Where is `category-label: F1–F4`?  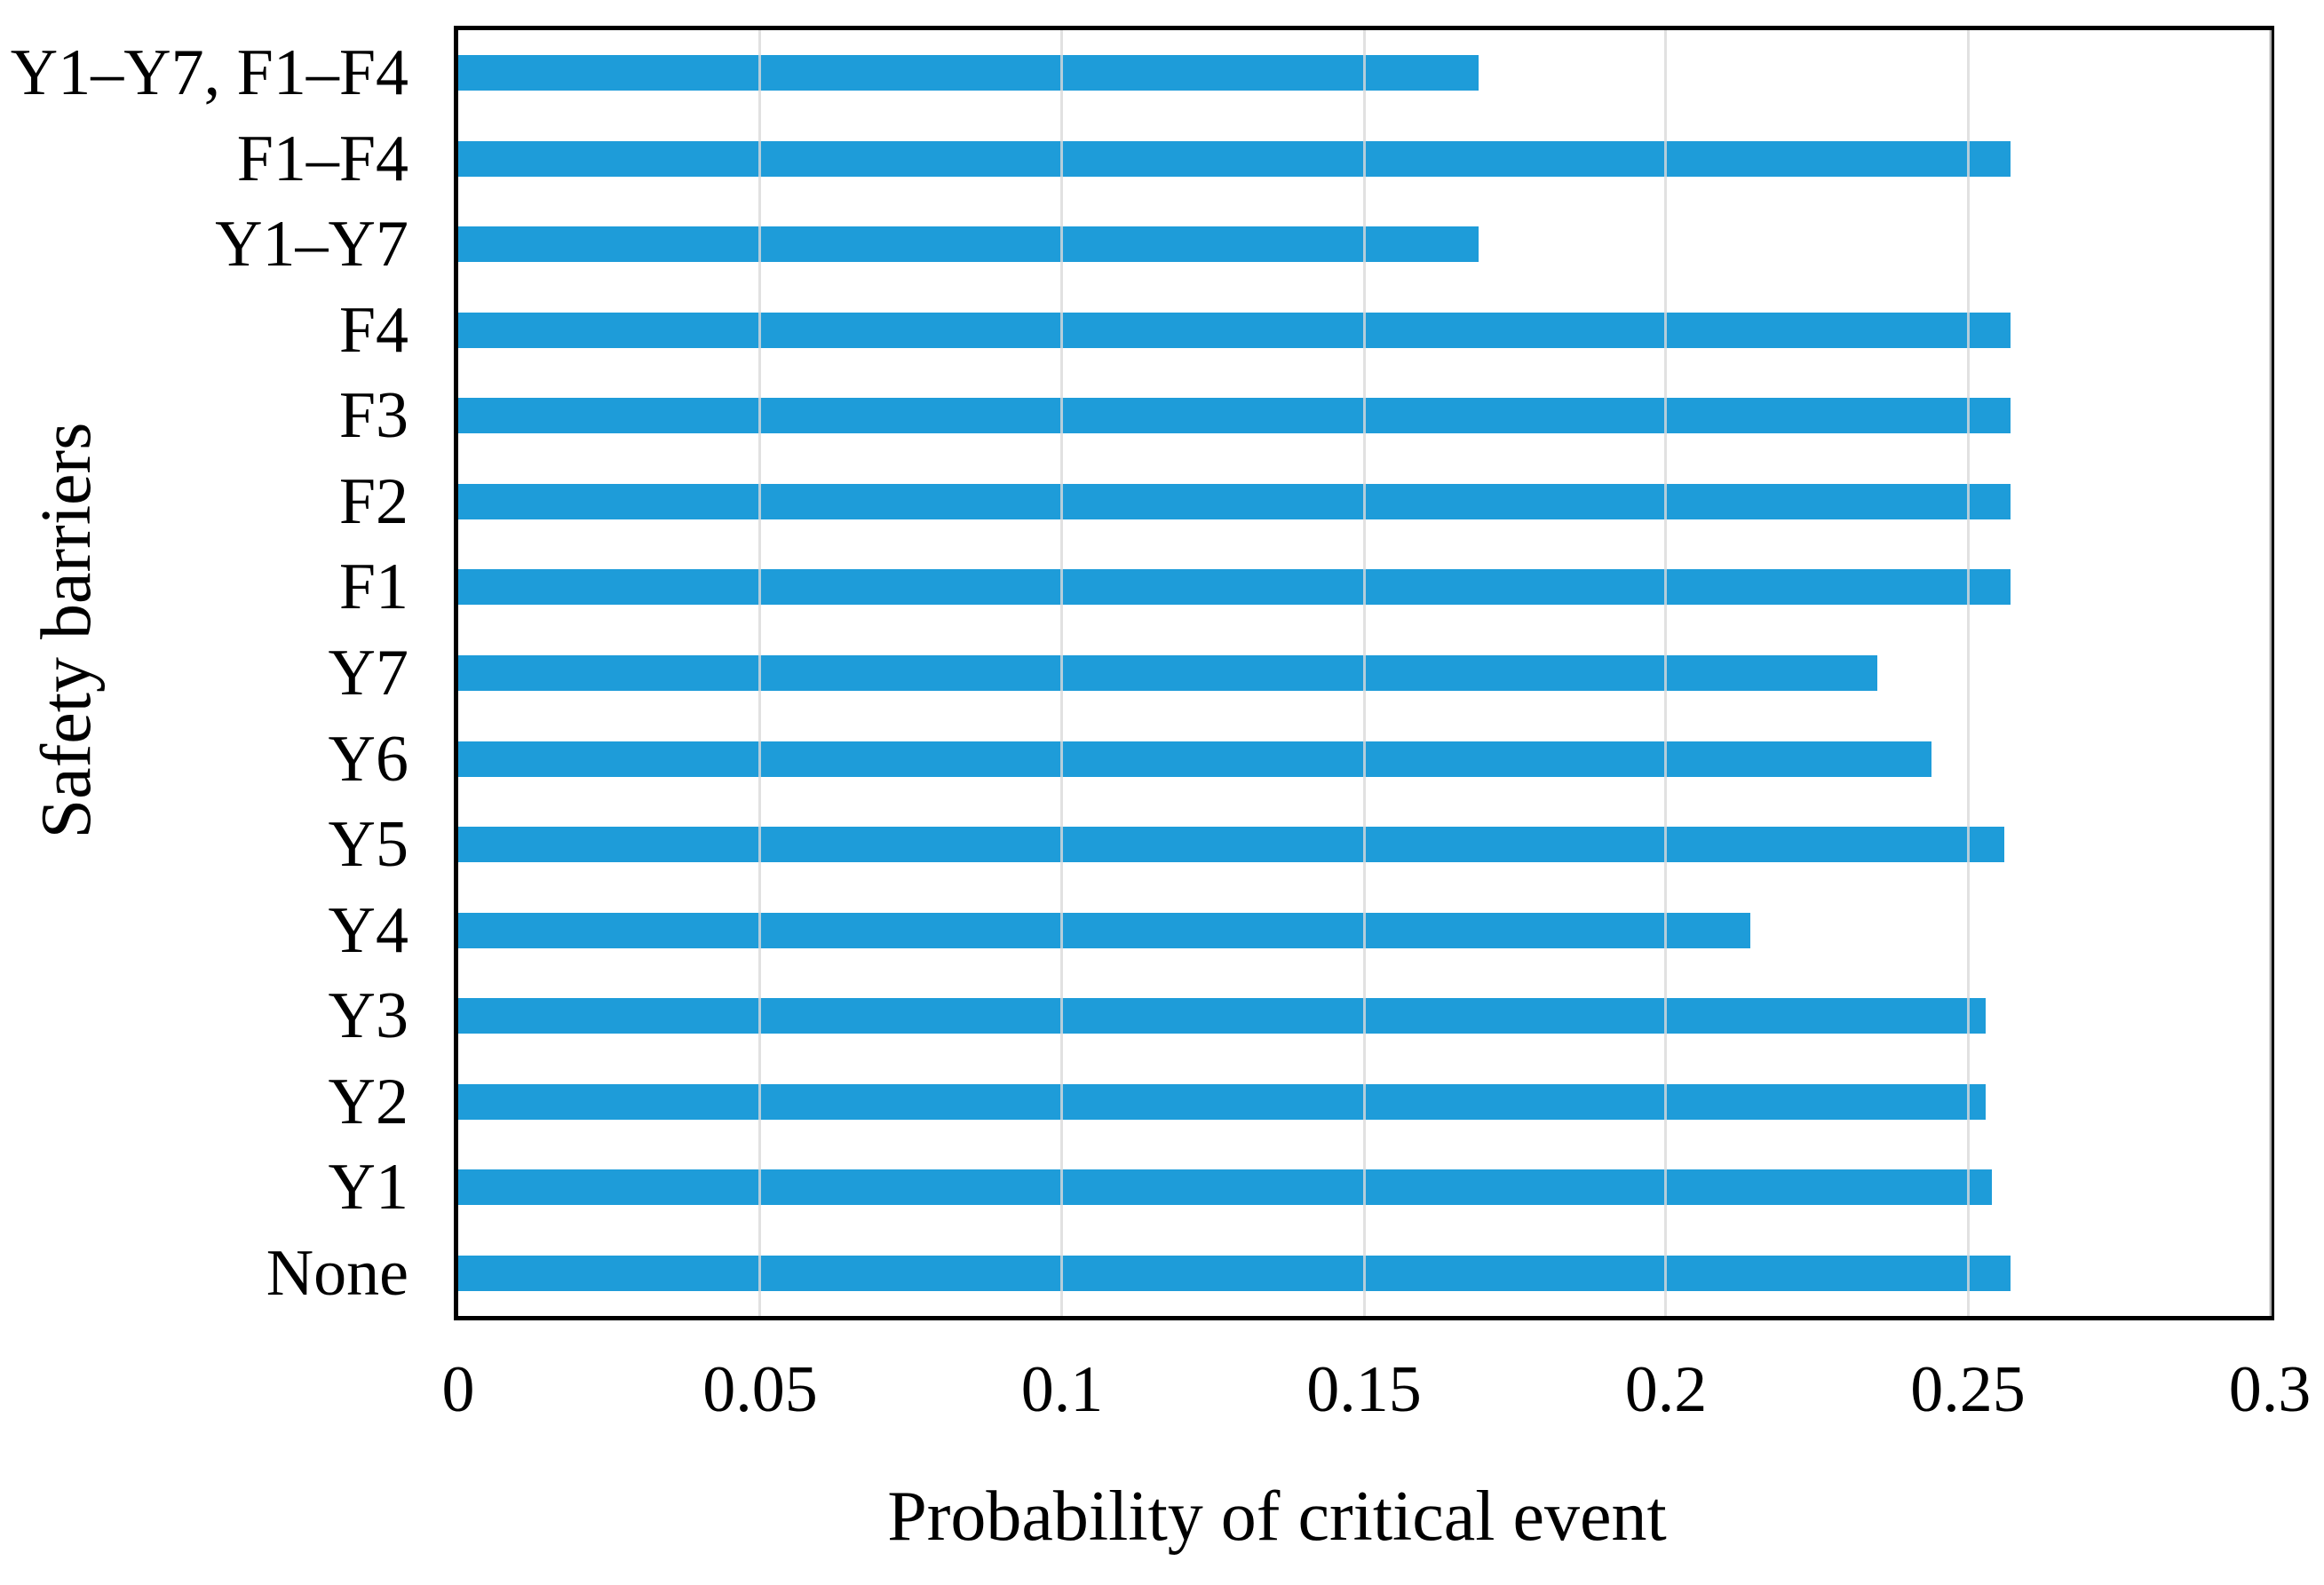 category-label: F1–F4 is located at coordinates (322, 159).